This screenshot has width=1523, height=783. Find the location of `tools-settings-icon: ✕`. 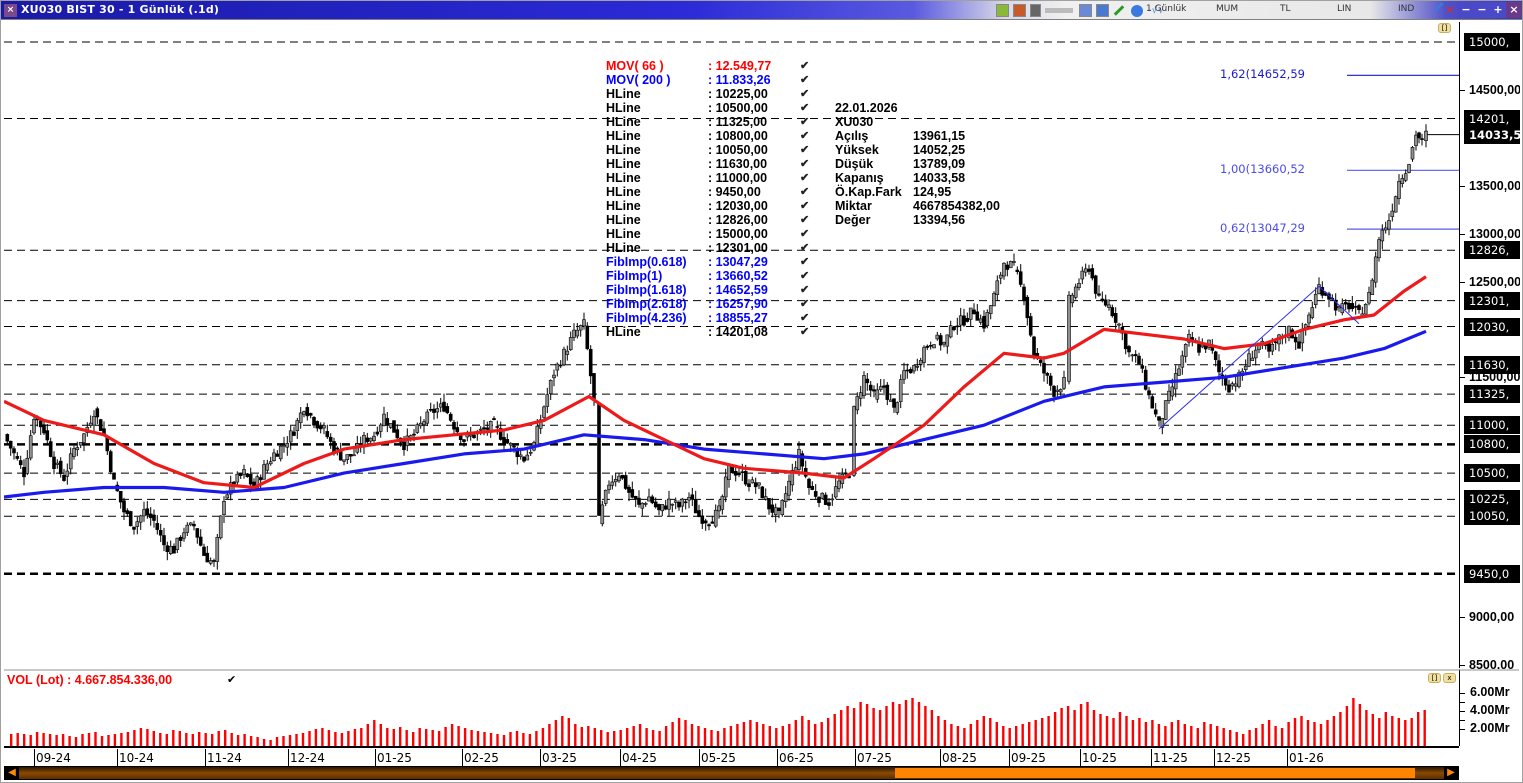

tools-settings-icon: ✕ is located at coordinates (1450, 10).